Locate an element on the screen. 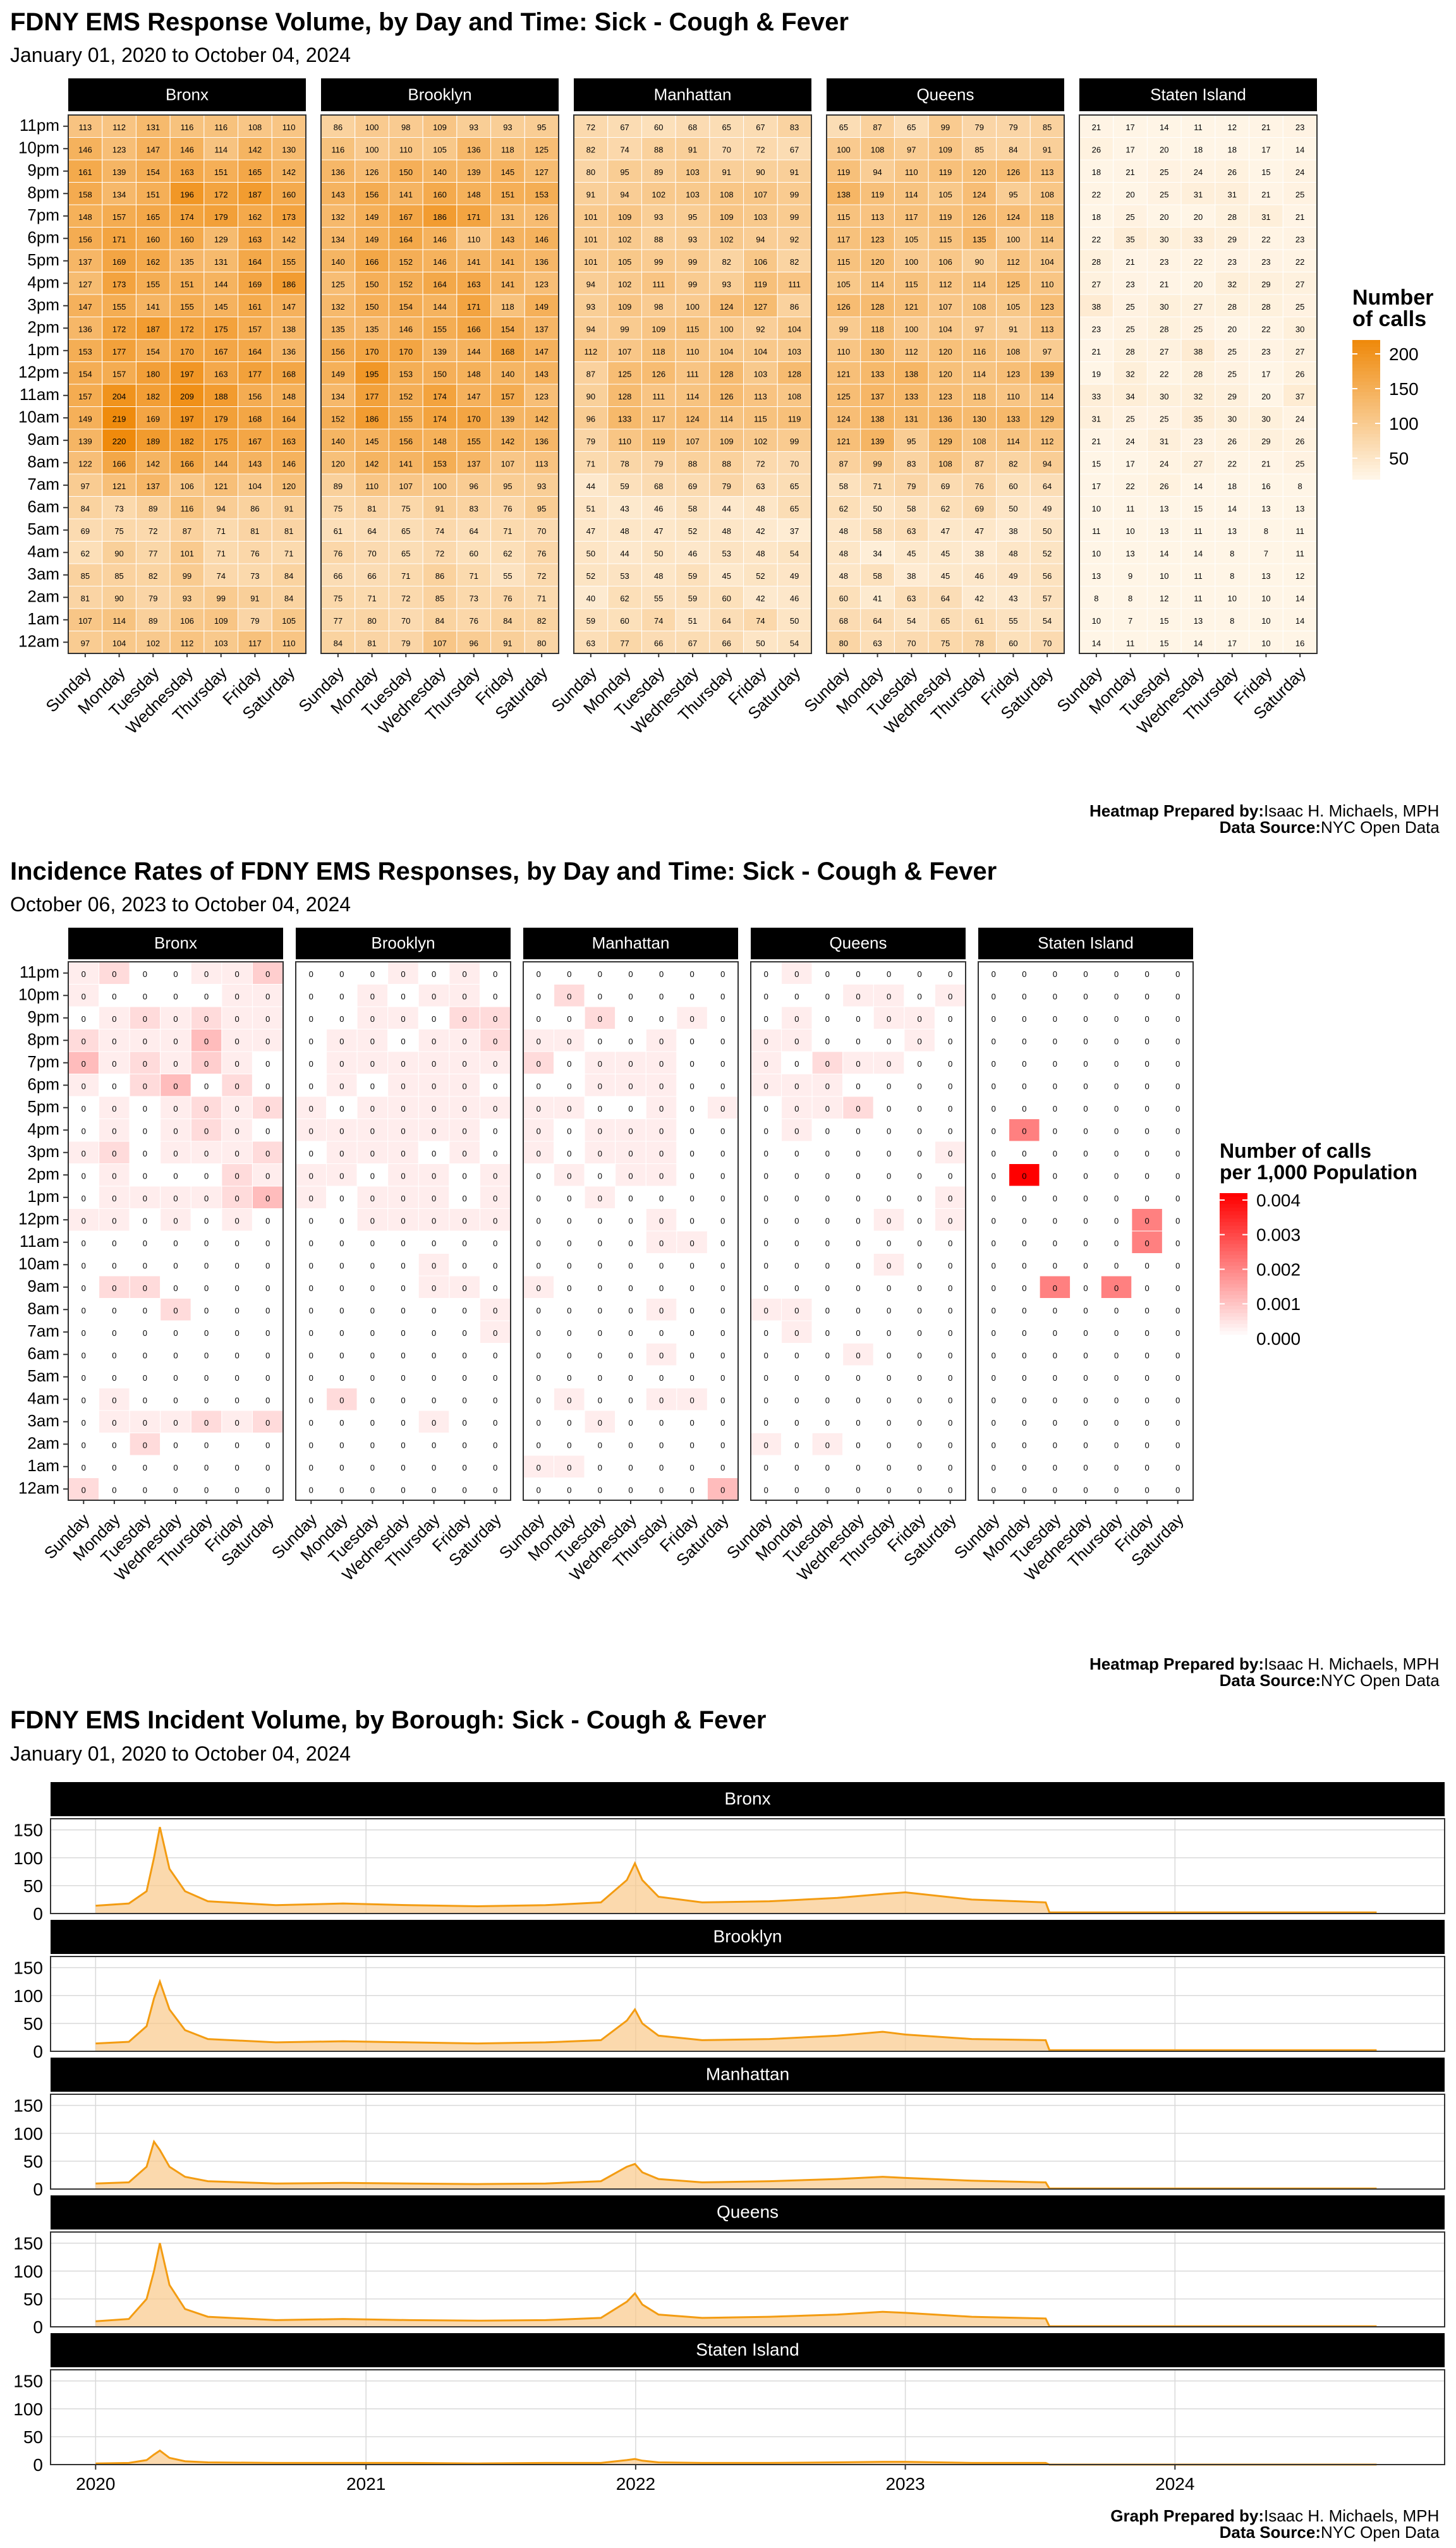 This screenshot has height=2548, width=1456. hm1-cell-label: 135 is located at coordinates (187, 262).